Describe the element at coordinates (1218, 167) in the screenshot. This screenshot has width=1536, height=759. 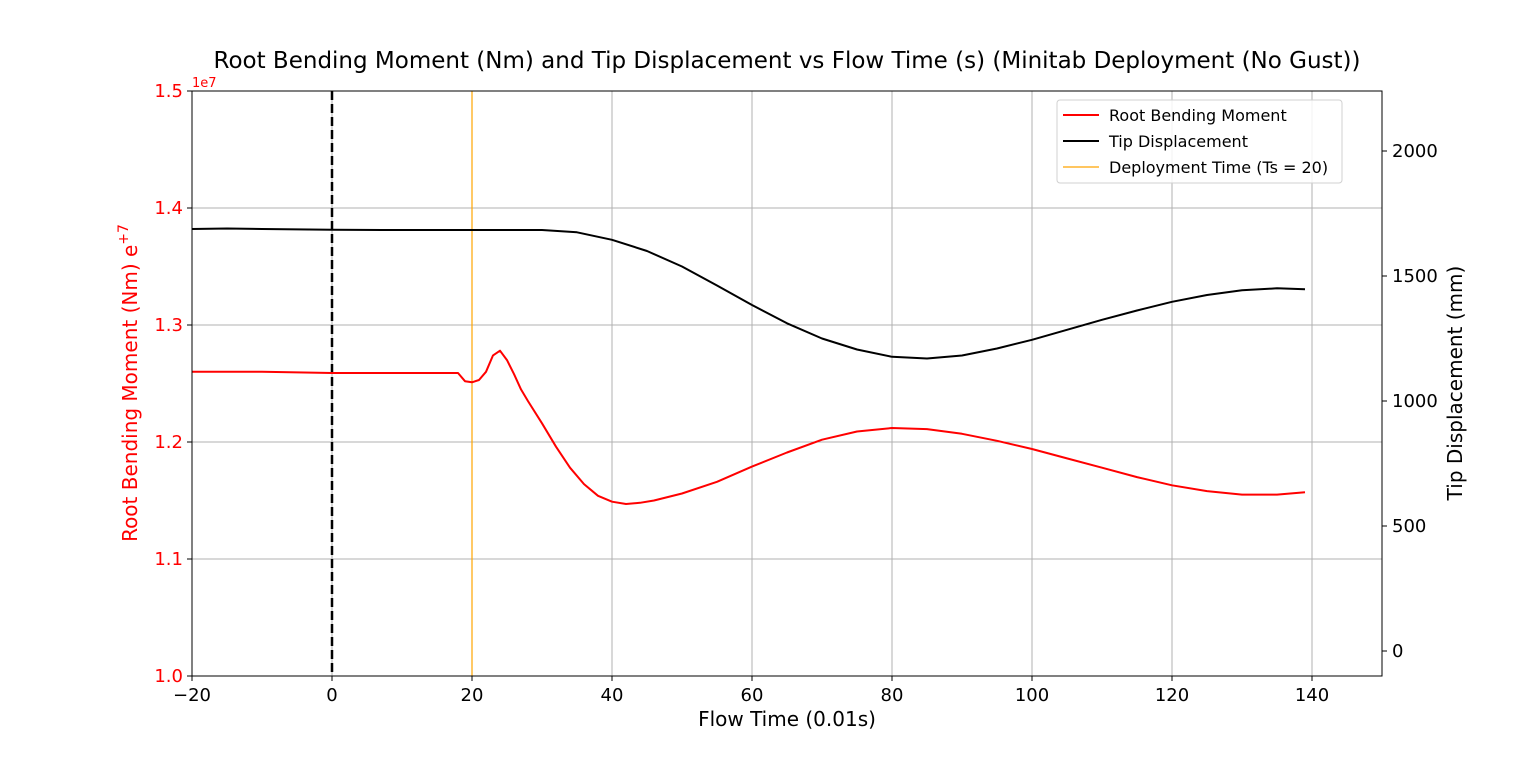
I see `legend-item-deployment-time: Deployment Time (Ts = 20)` at that location.